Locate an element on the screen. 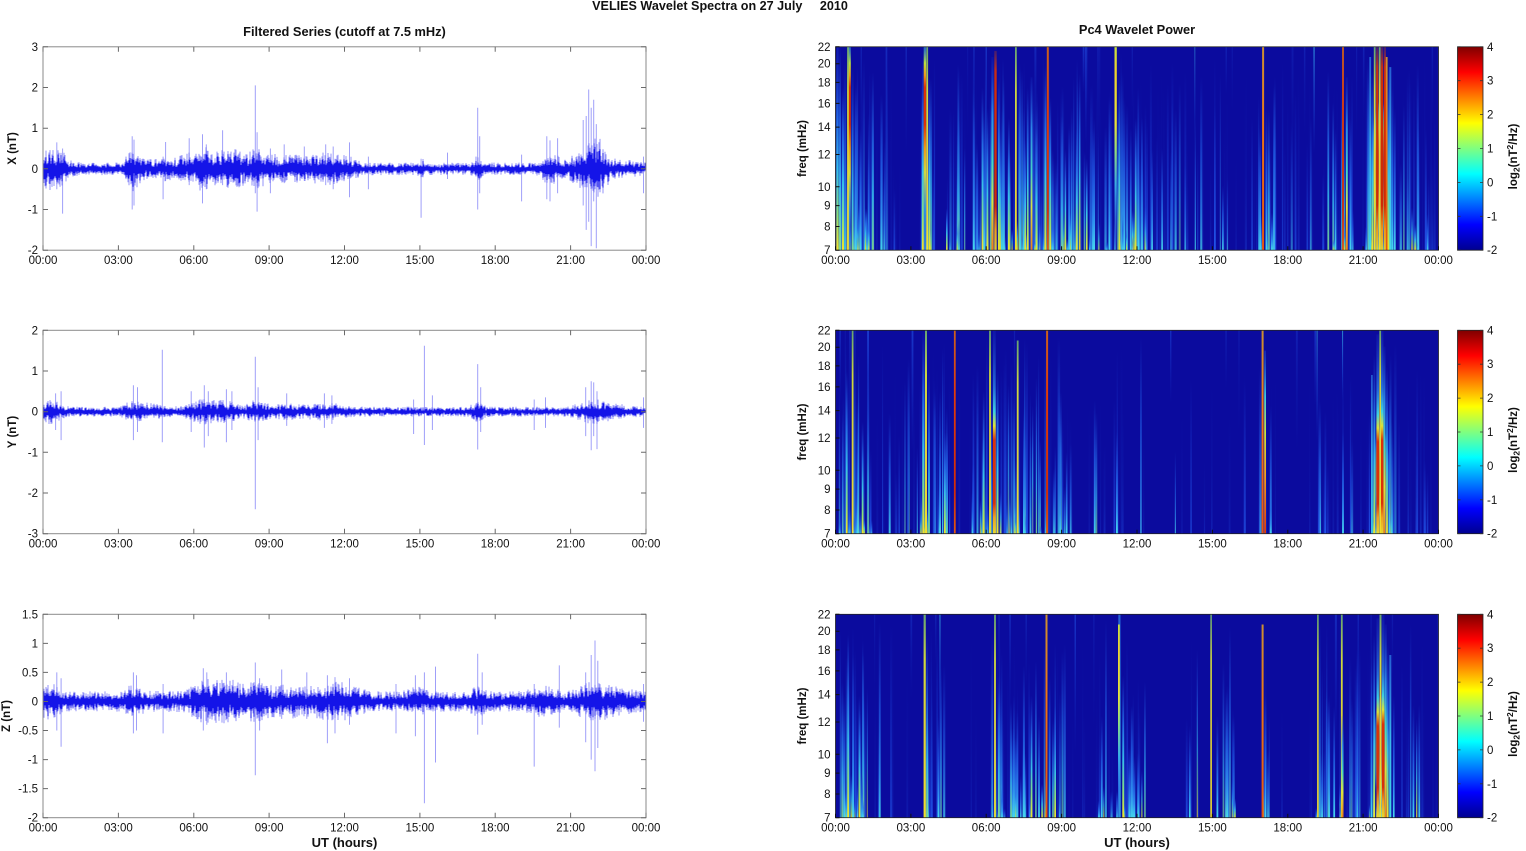 The height and width of the screenshot is (851, 1526). svg-text: 12 is located at coordinates (824, 723).